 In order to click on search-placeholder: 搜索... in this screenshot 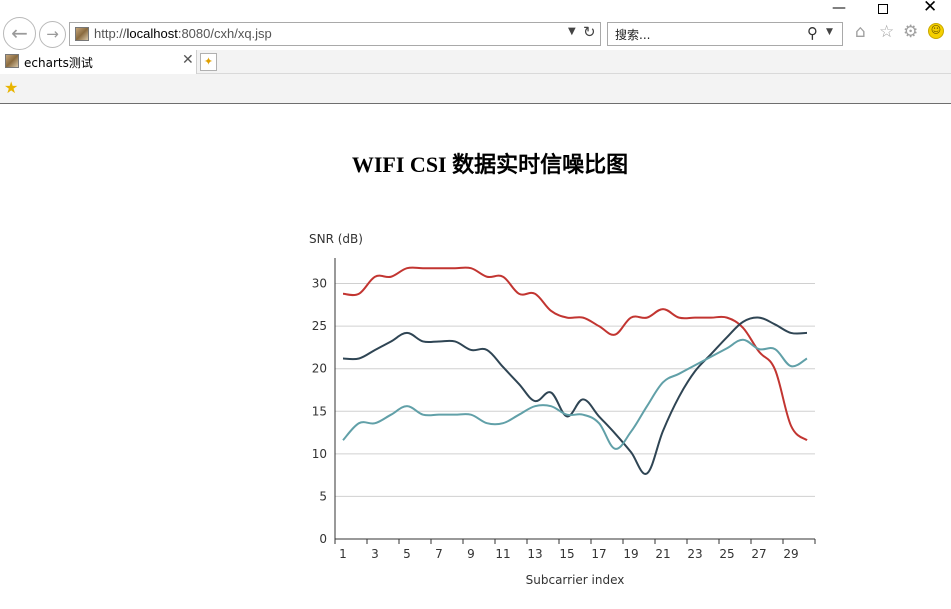, I will do `click(633, 35)`.